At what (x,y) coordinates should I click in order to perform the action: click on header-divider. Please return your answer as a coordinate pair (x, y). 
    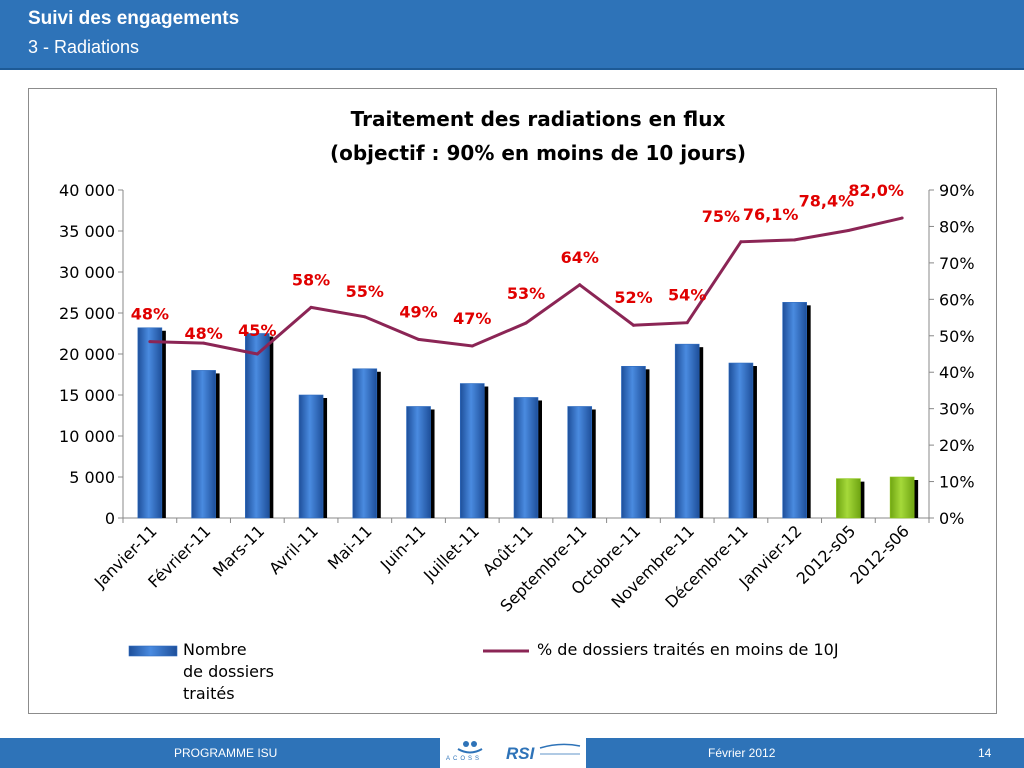
    Looking at the image, I should click on (512, 69).